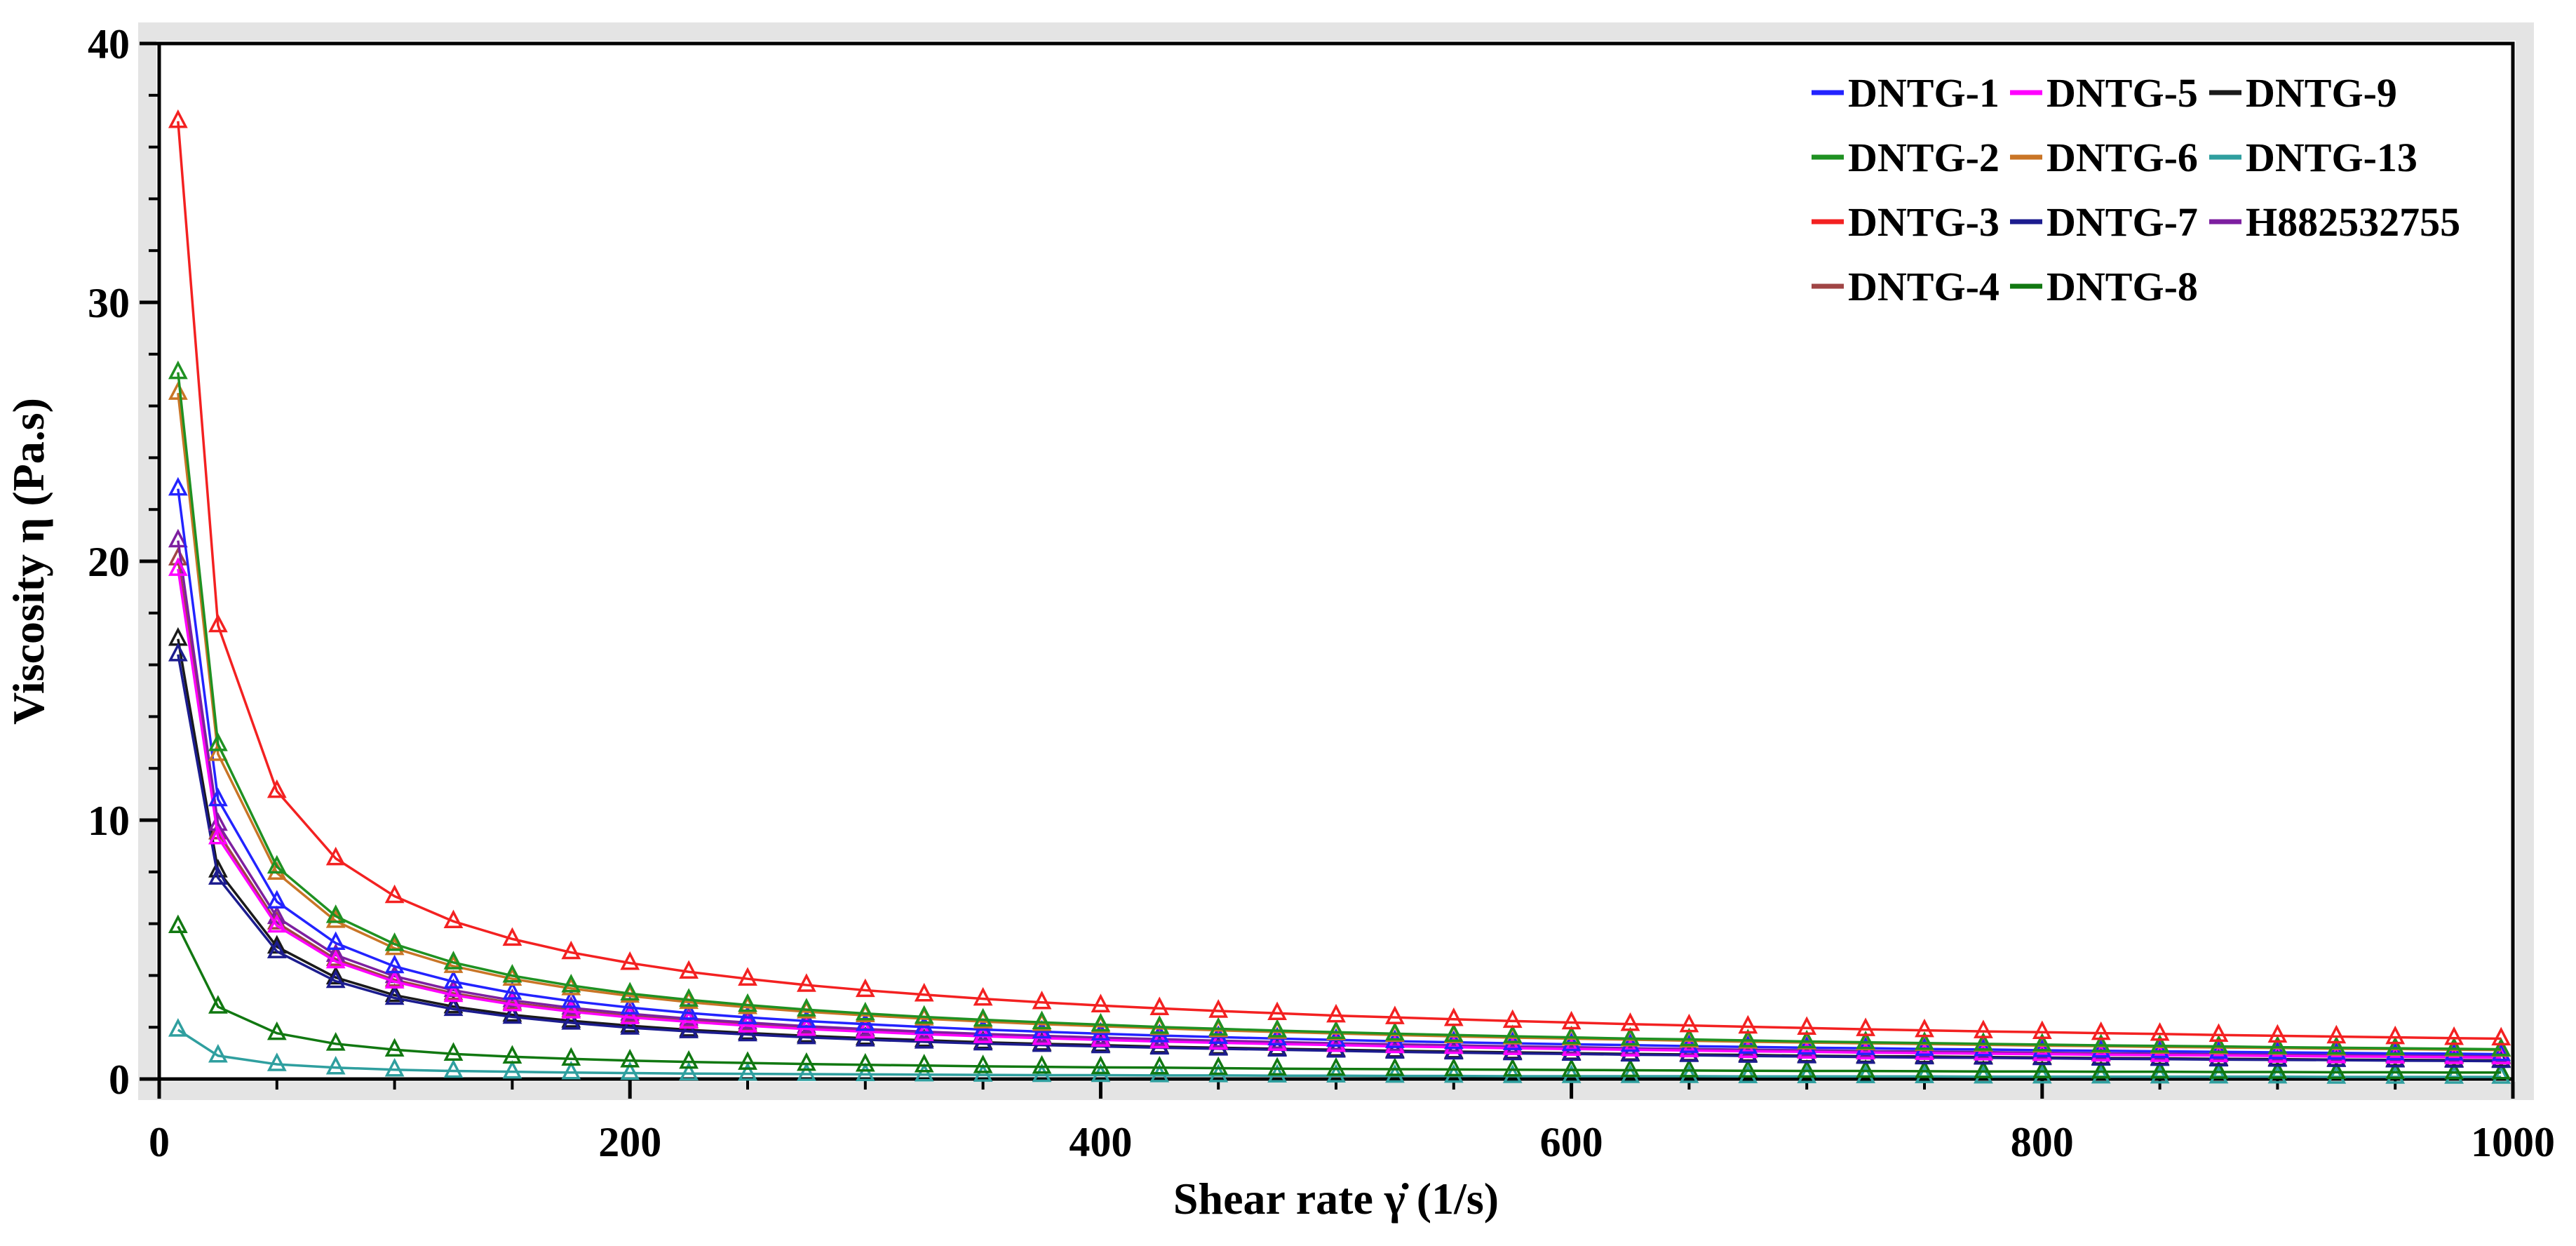  I want to click on y-axis-title: Viscosity η (Pa.s), so click(28, 561).